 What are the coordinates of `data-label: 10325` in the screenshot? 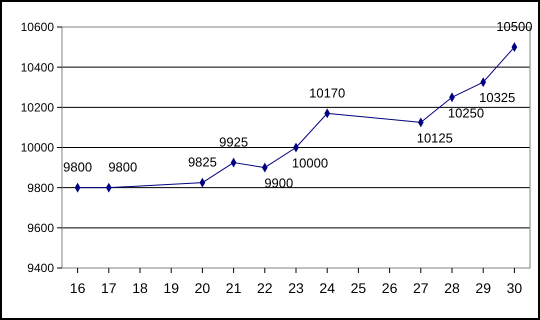 It's located at (497, 98).